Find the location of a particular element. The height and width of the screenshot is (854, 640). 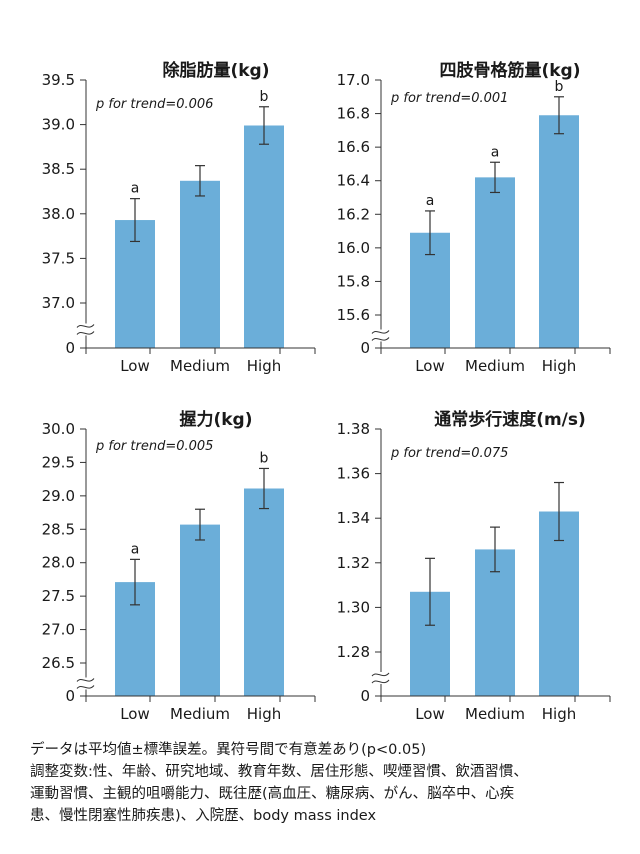

y-tick-label: 38.5 is located at coordinates (58, 169).